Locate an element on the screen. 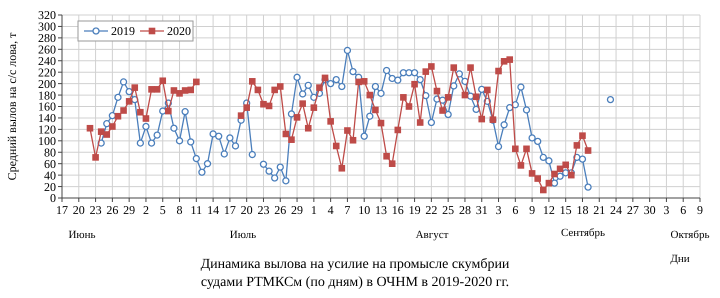  y-tick-label: 320 is located at coordinates (47, 15).